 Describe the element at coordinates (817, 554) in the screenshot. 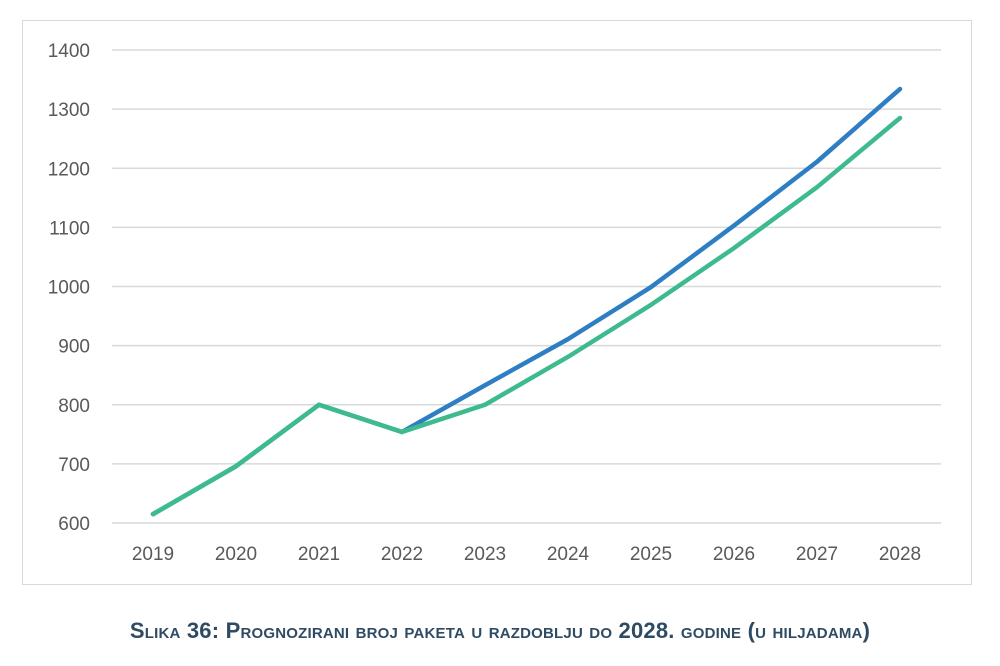

I see `x-tick-label: 2027` at that location.